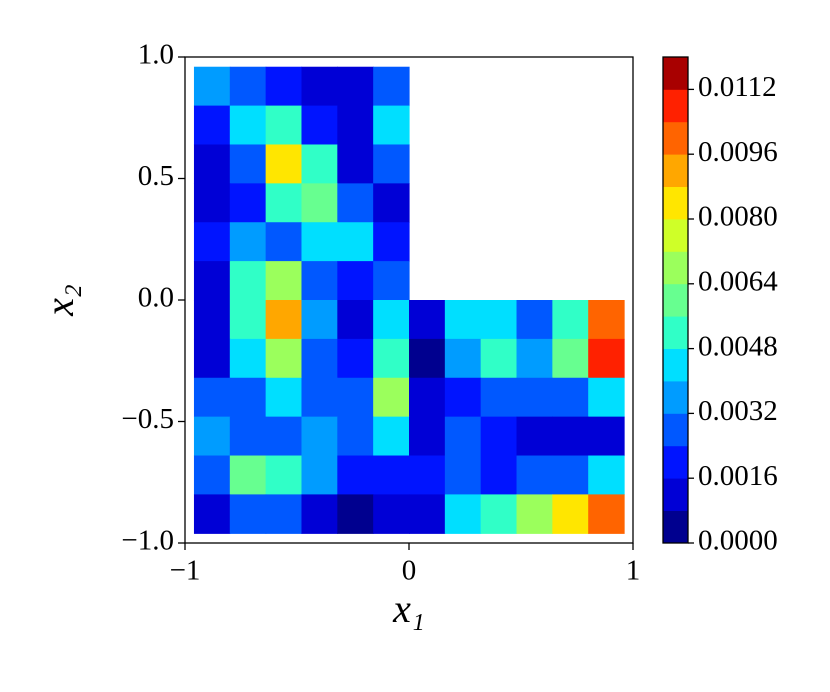 Image resolution: width=830 pixels, height=692 pixels. Describe the element at coordinates (147, 419) in the screenshot. I see `y-tick-label: −0.5` at that location.